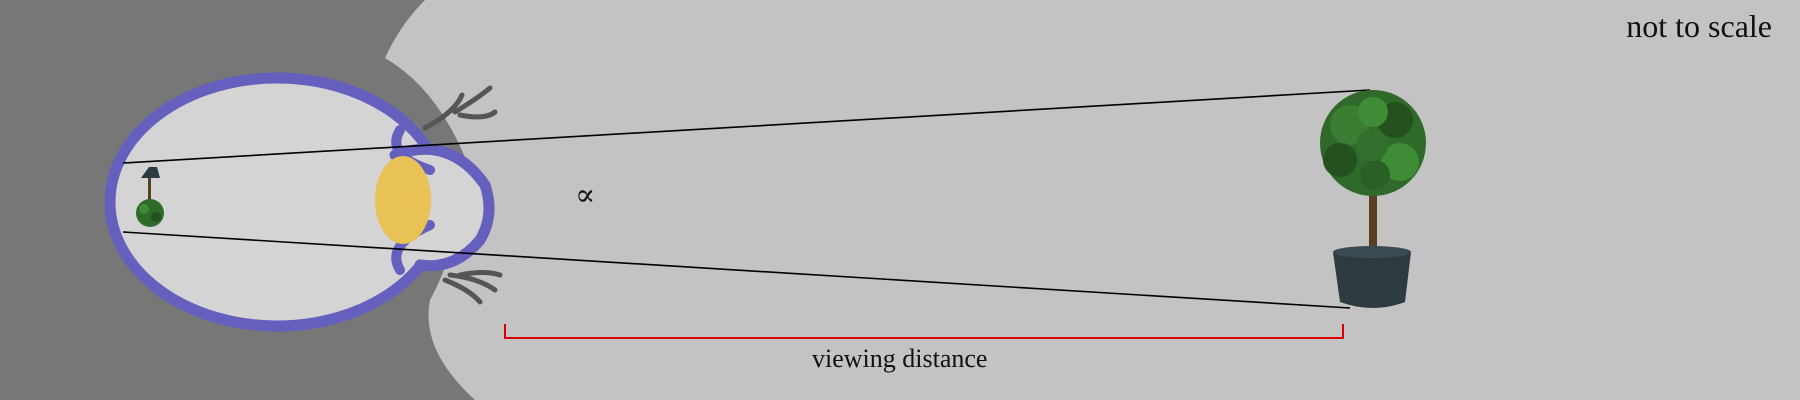  Describe the element at coordinates (585, 195) in the screenshot. I see `angle-alpha-label: ∝` at that location.